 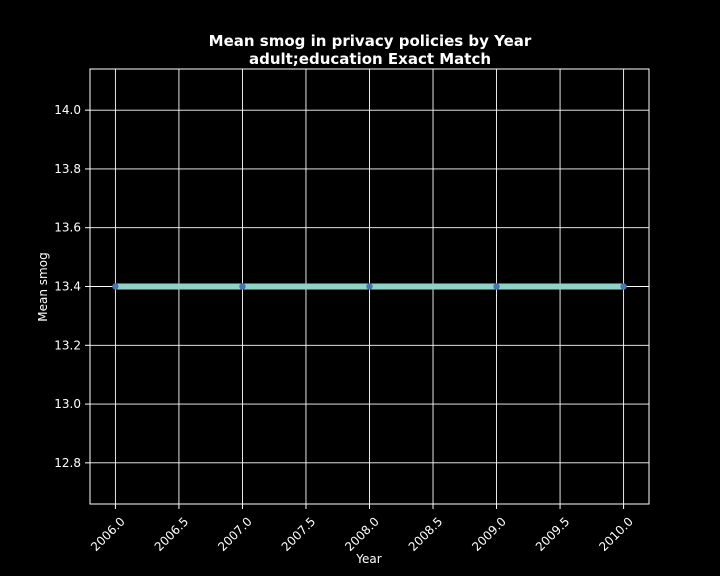 What do you see at coordinates (67, 463) in the screenshot?
I see `y-tick-label: 12.8` at bounding box center [67, 463].